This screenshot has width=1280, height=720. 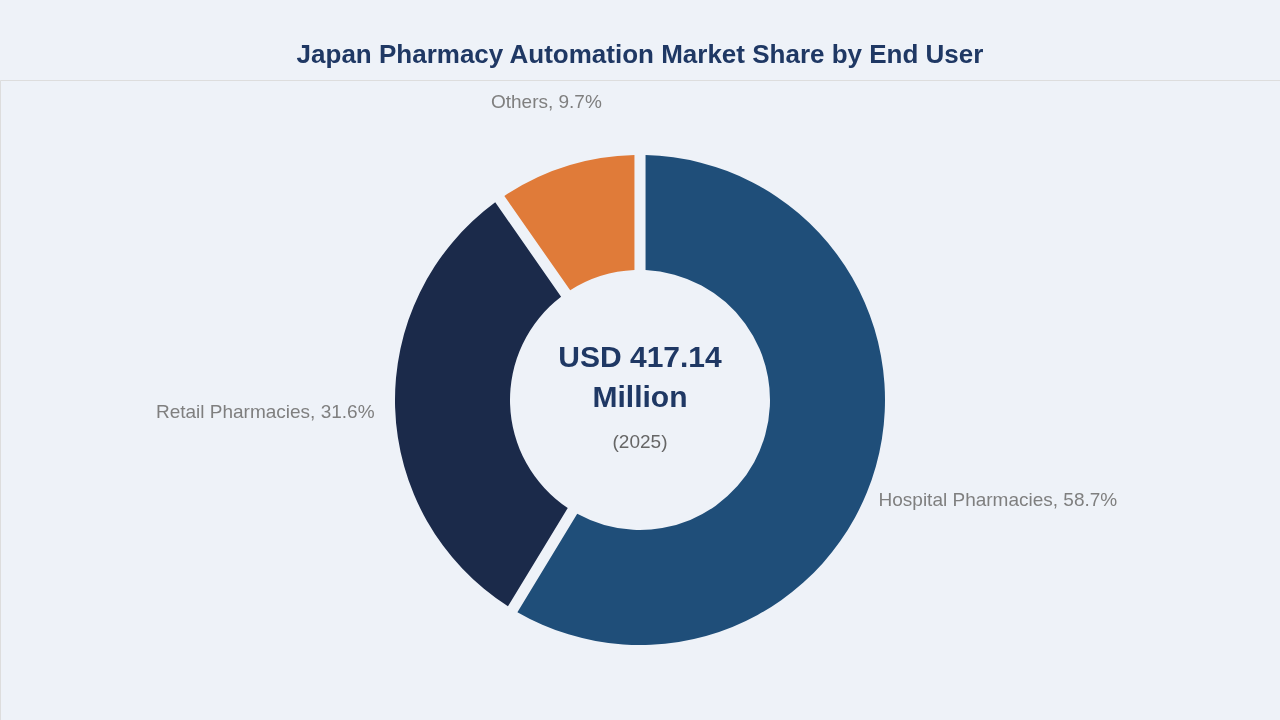 I want to click on text: USD 417.14, so click(x=640, y=356).